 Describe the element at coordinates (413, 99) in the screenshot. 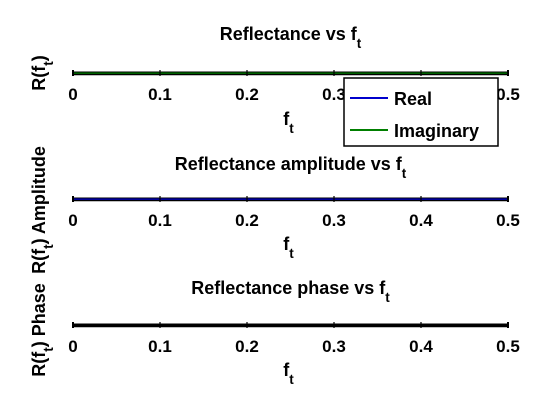

I see `legend-entry: Real` at that location.